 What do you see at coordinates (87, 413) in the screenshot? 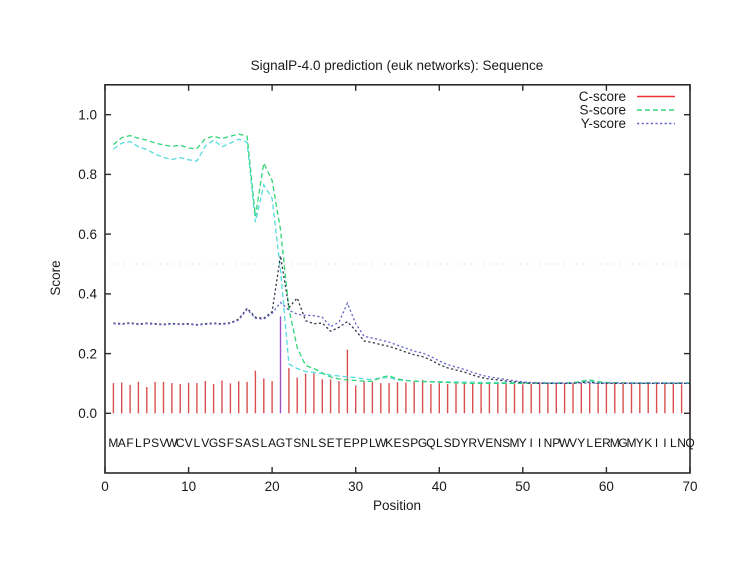
I see `svg-text: 0.0` at bounding box center [87, 413].